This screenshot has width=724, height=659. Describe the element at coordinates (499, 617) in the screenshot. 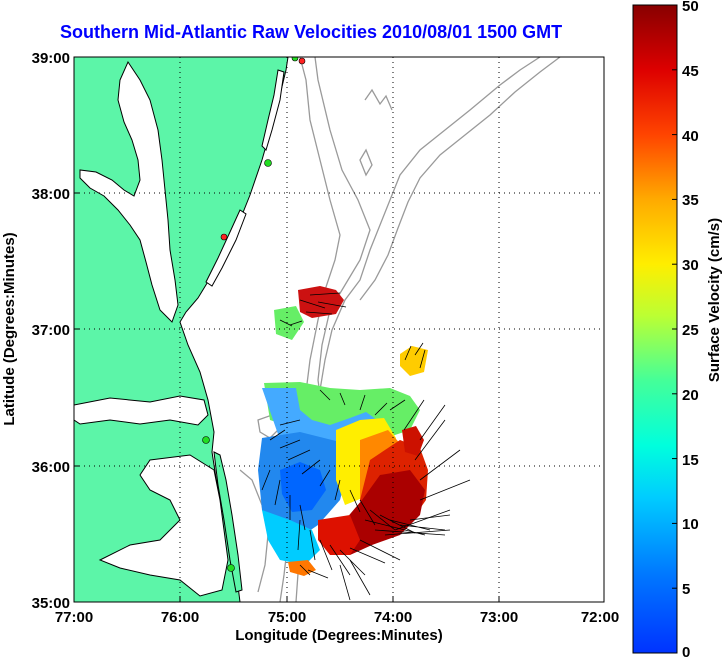

I see `x-tick-label: 73:00` at that location.